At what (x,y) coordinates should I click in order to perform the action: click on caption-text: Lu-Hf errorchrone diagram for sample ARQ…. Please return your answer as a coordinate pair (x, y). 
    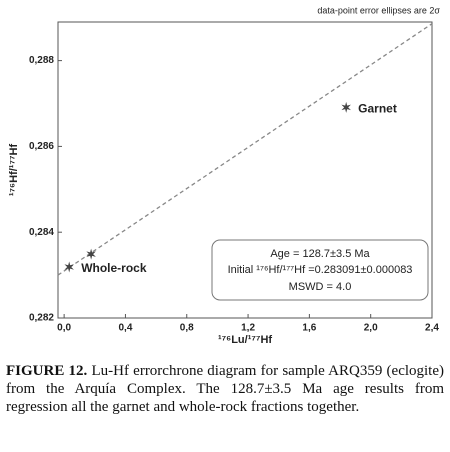
    Looking at the image, I should click on (225, 389).